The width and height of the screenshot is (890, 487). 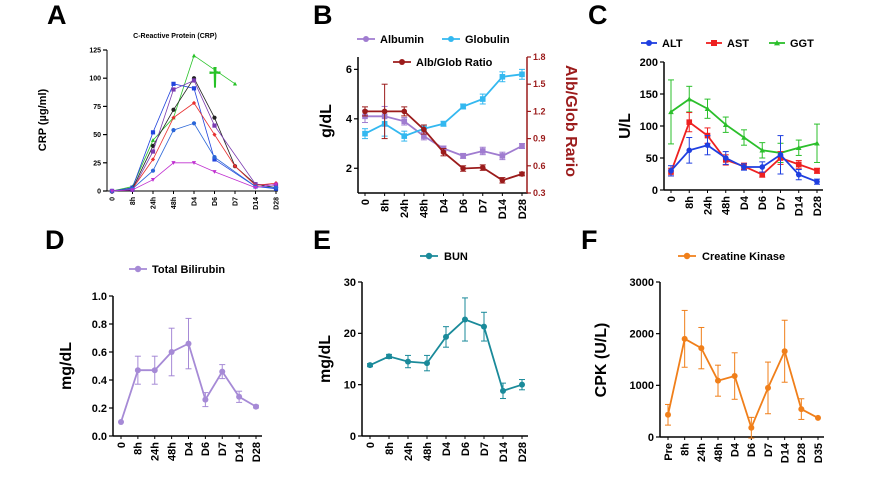 I want to click on bilirubin-x-tick-label: D7, so click(x=223, y=449).